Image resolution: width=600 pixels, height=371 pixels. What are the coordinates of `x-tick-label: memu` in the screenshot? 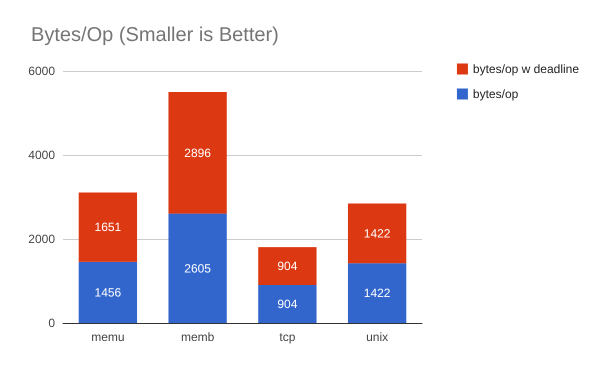 It's located at (108, 337).